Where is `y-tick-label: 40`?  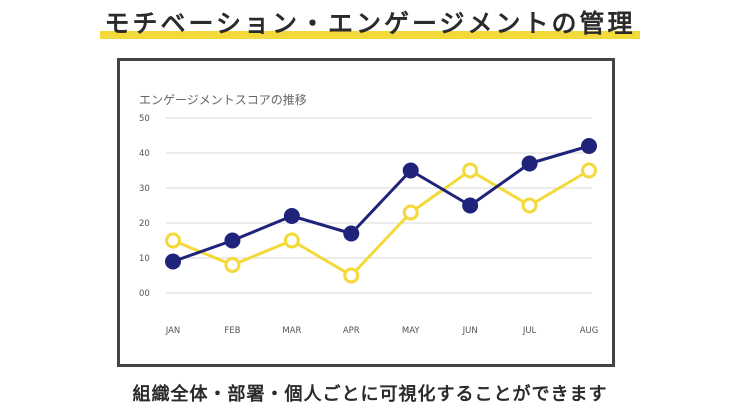
y-tick-label: 40 is located at coordinates (144, 154).